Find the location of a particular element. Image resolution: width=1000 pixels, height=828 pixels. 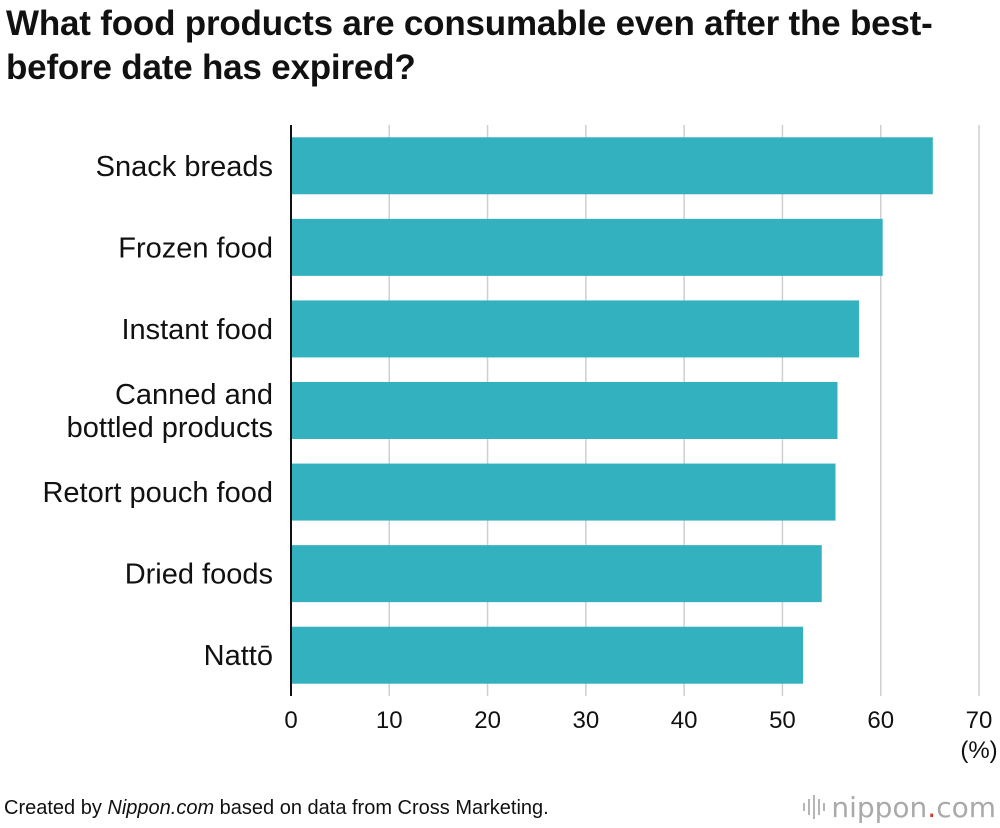

x-tick-label: 10 is located at coordinates (389, 720).